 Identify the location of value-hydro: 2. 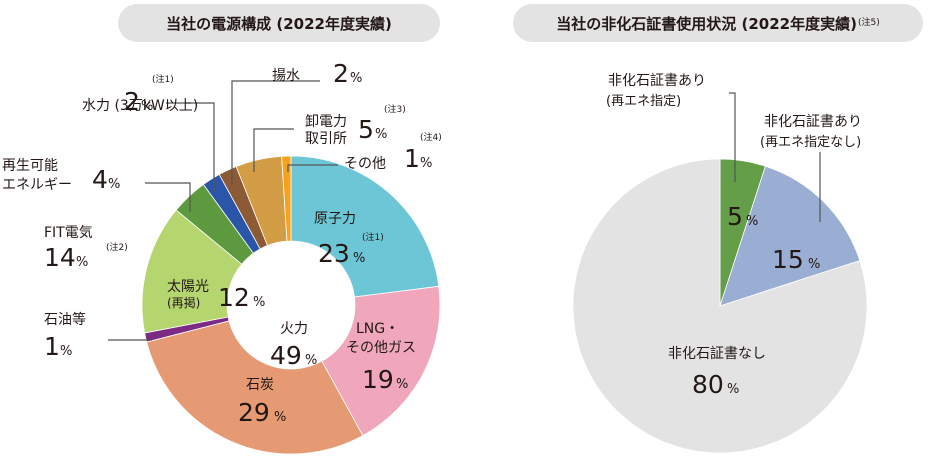
(132, 101).